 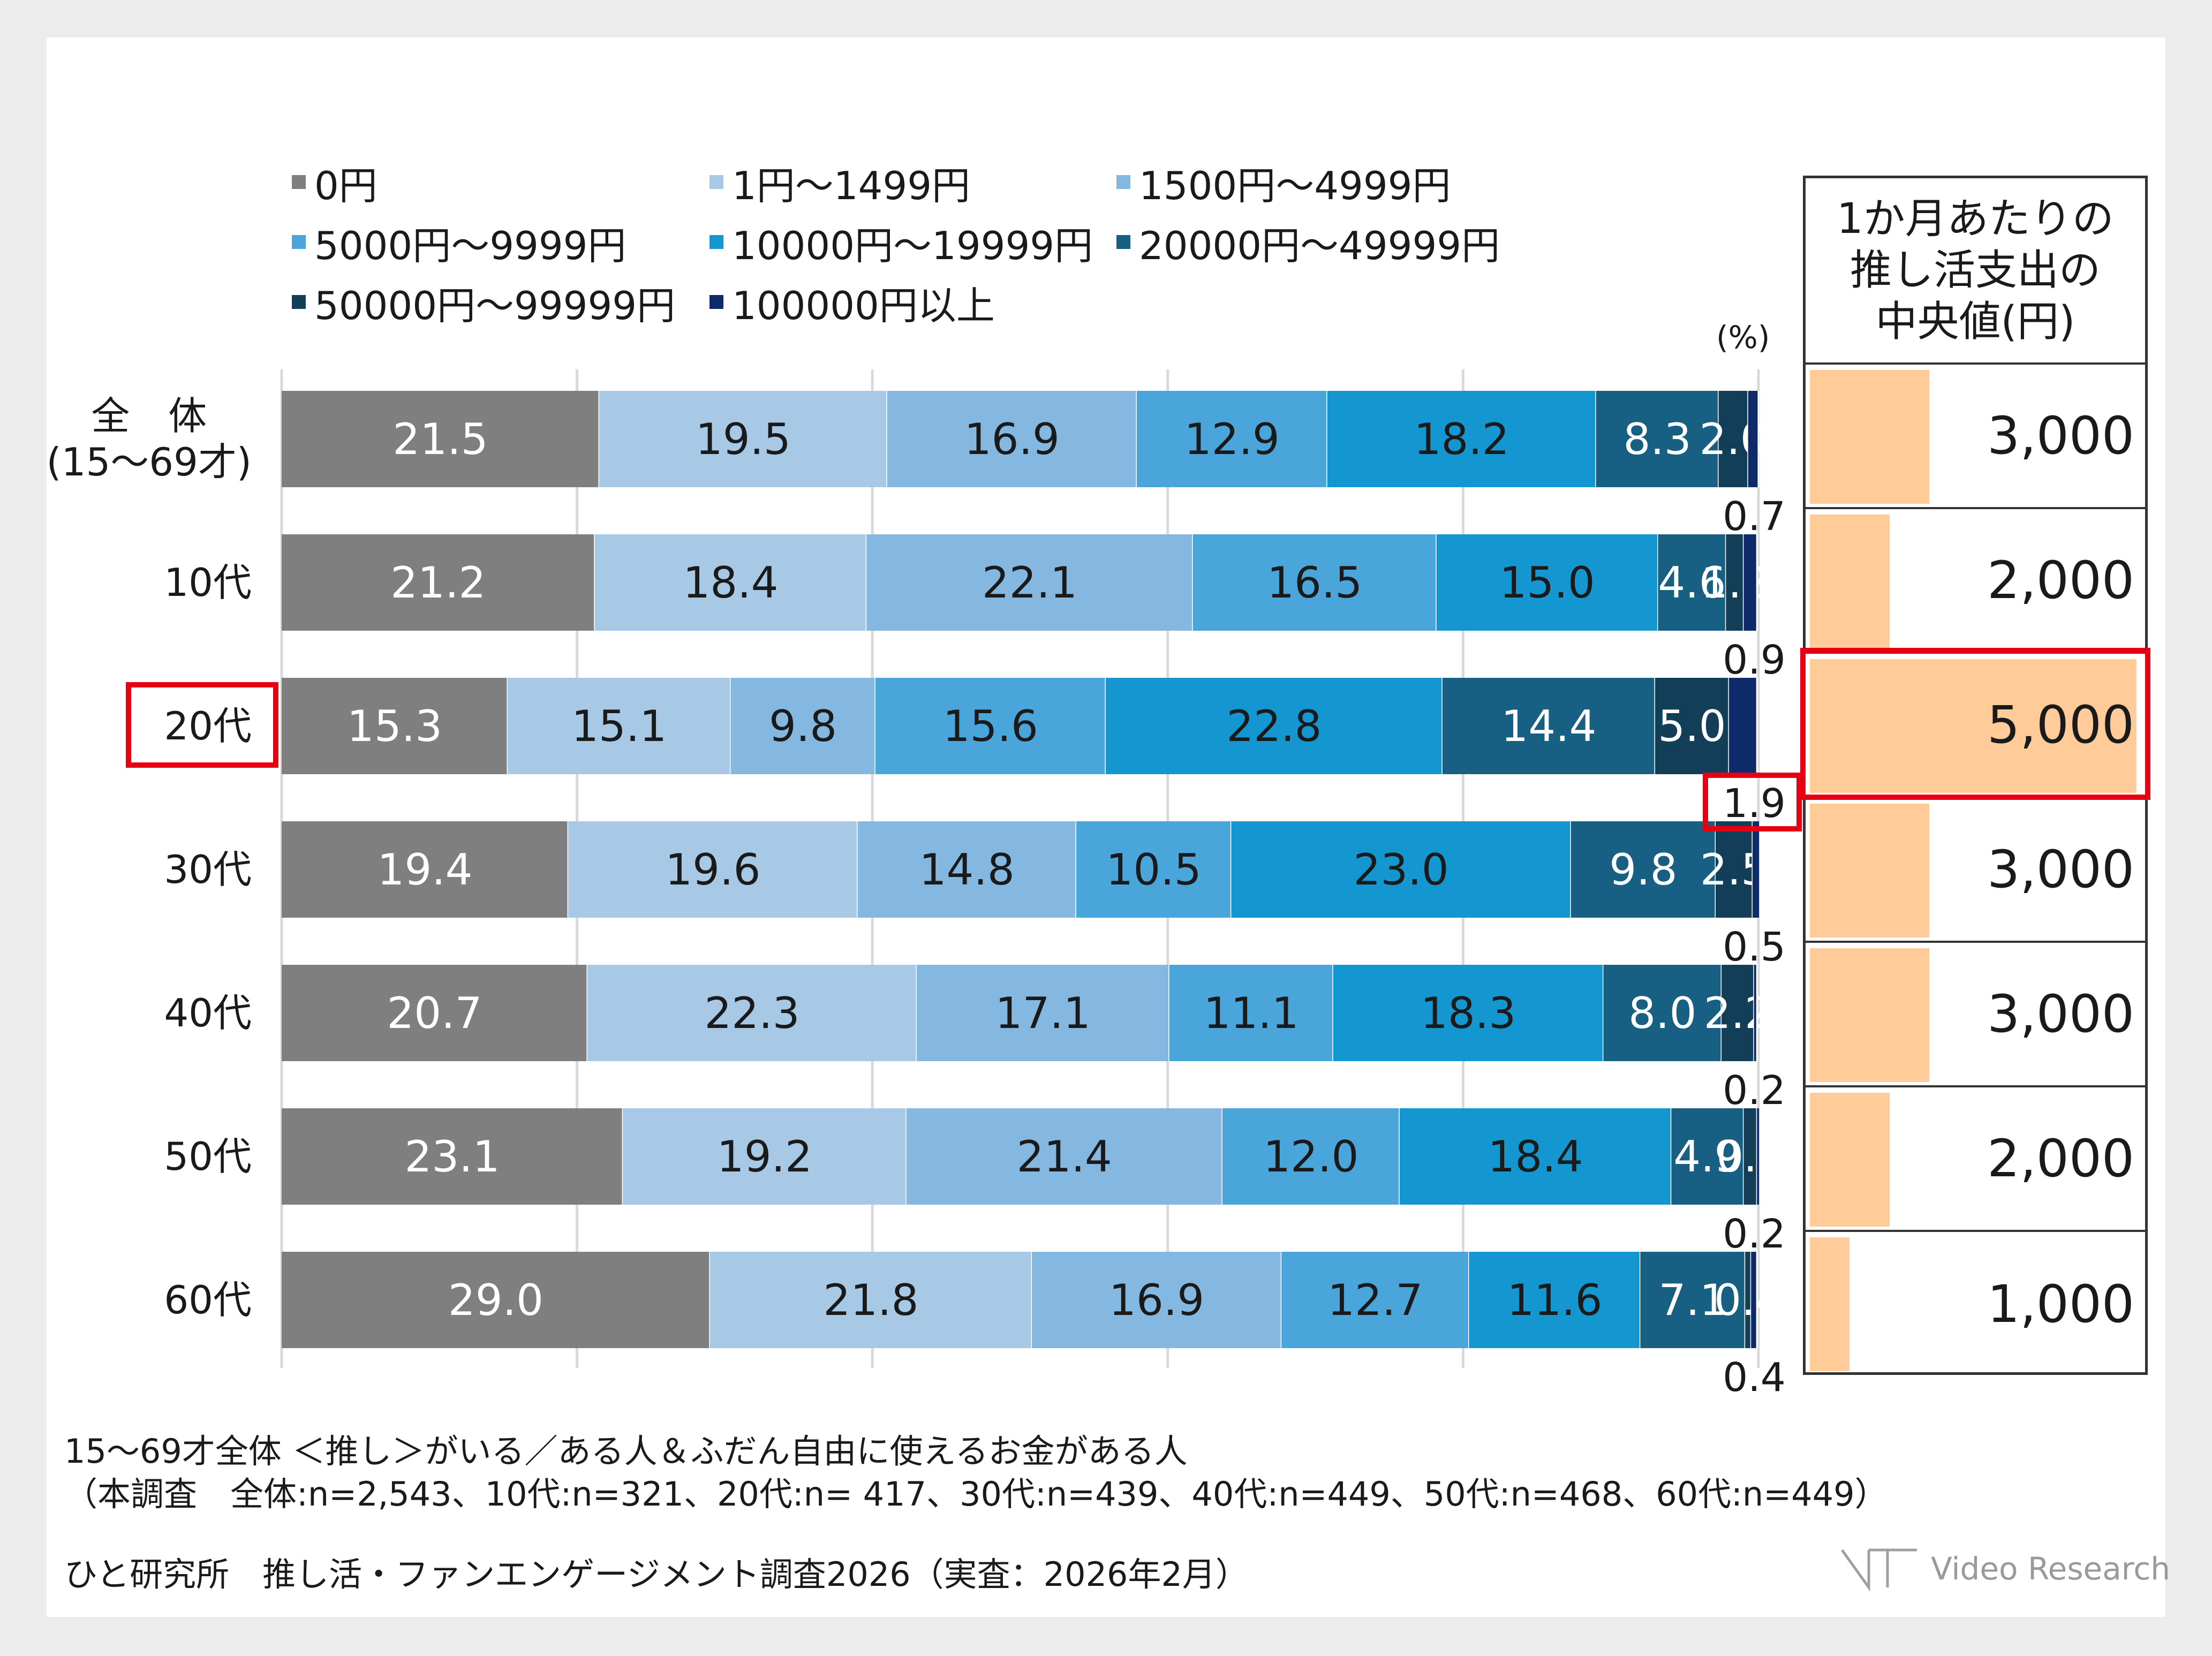 What do you see at coordinates (2004, 1569) in the screenshot?
I see `brand-logo: Video Research` at bounding box center [2004, 1569].